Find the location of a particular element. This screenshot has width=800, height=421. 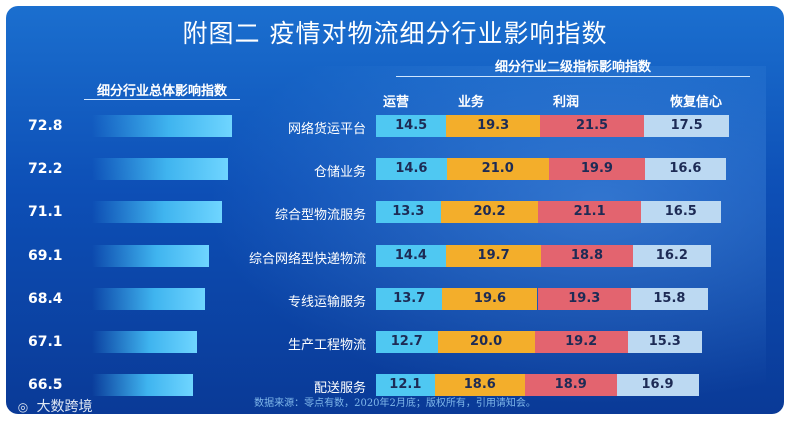

chart-row: 69.1 综合网络型快递物流 14.4 19.7 18.8 16.2 is located at coordinates (395, 258).